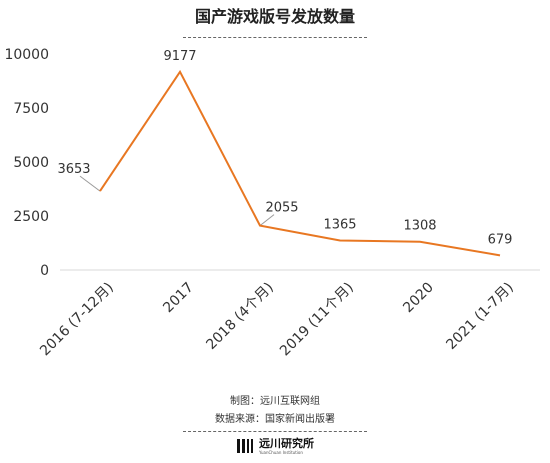 This screenshot has width=550, height=463. What do you see at coordinates (245, 446) in the screenshot?
I see `brand-logo-icon` at bounding box center [245, 446].